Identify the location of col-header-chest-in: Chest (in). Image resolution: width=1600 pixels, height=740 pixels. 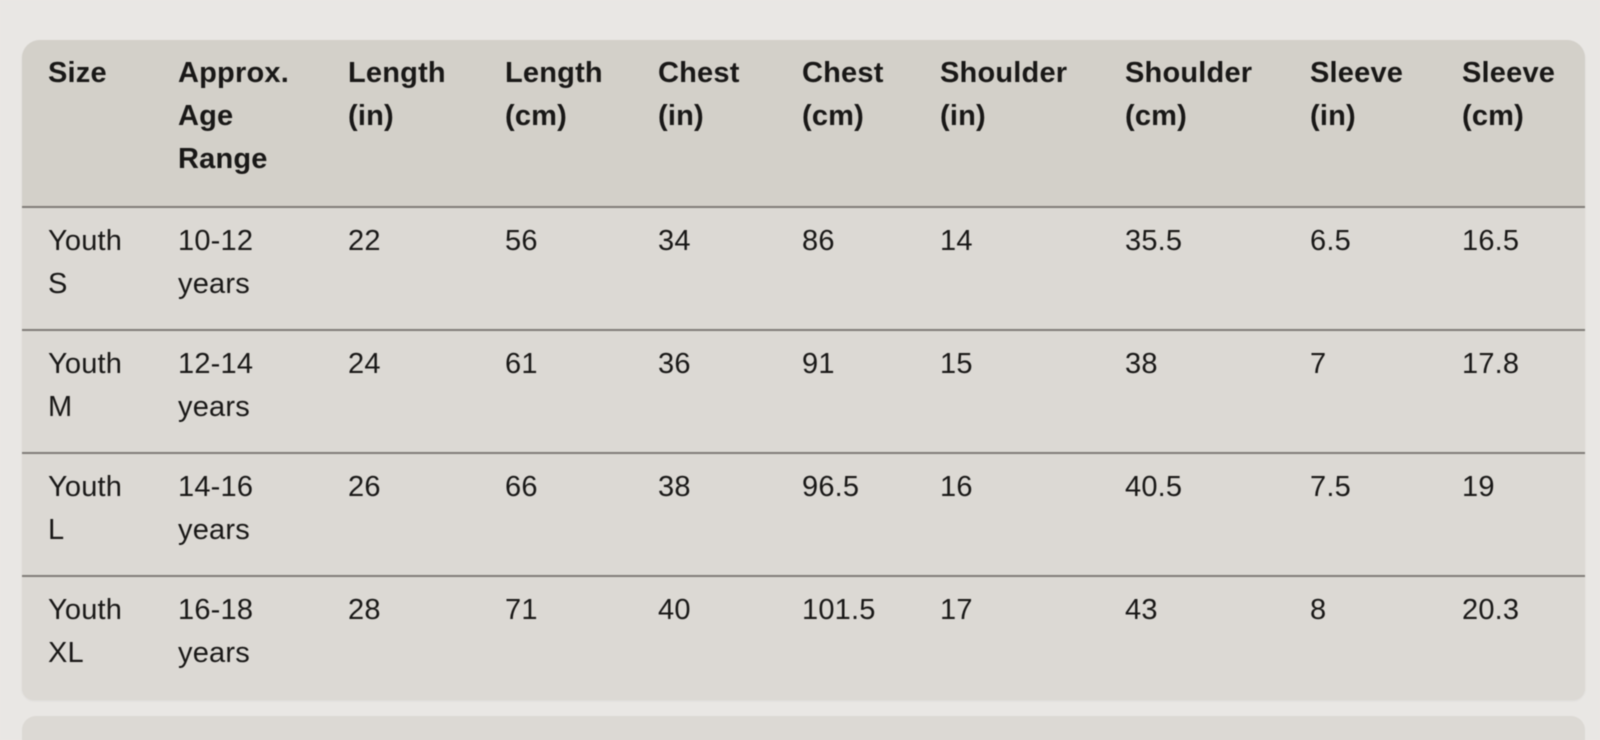
(699, 94).